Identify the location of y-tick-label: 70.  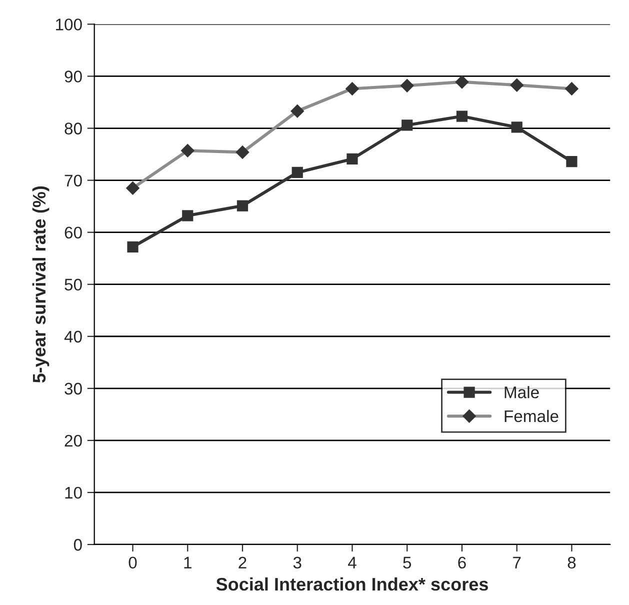
(73, 180).